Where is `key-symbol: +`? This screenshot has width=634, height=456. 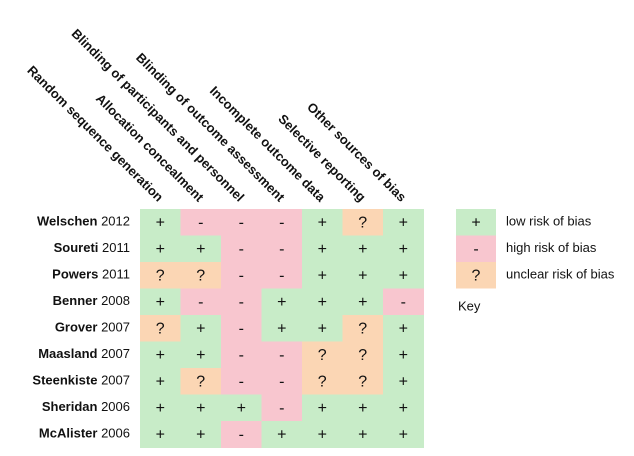 key-symbol: + is located at coordinates (475, 222).